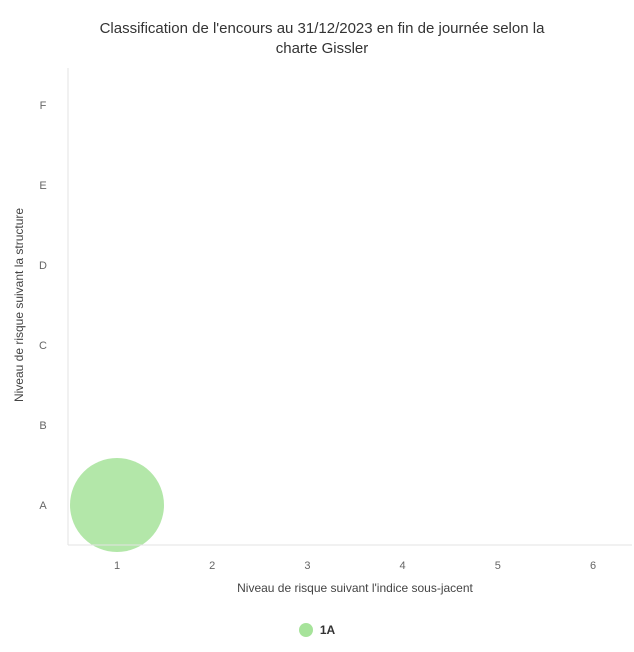 This screenshot has width=634, height=652. I want to click on y-tick-label-f: F, so click(43, 106).